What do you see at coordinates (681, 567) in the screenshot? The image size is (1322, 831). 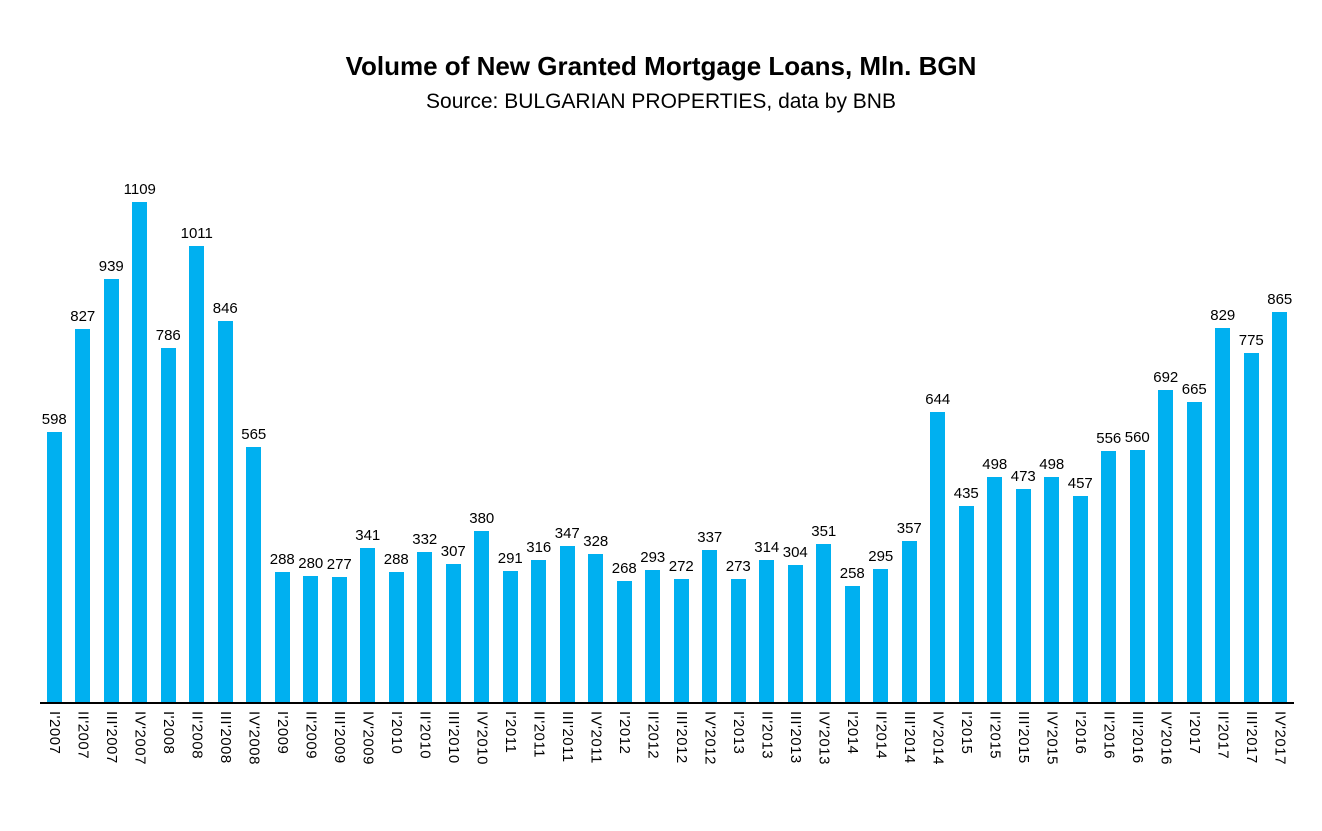 I see `bar-value-label: 272` at bounding box center [681, 567].